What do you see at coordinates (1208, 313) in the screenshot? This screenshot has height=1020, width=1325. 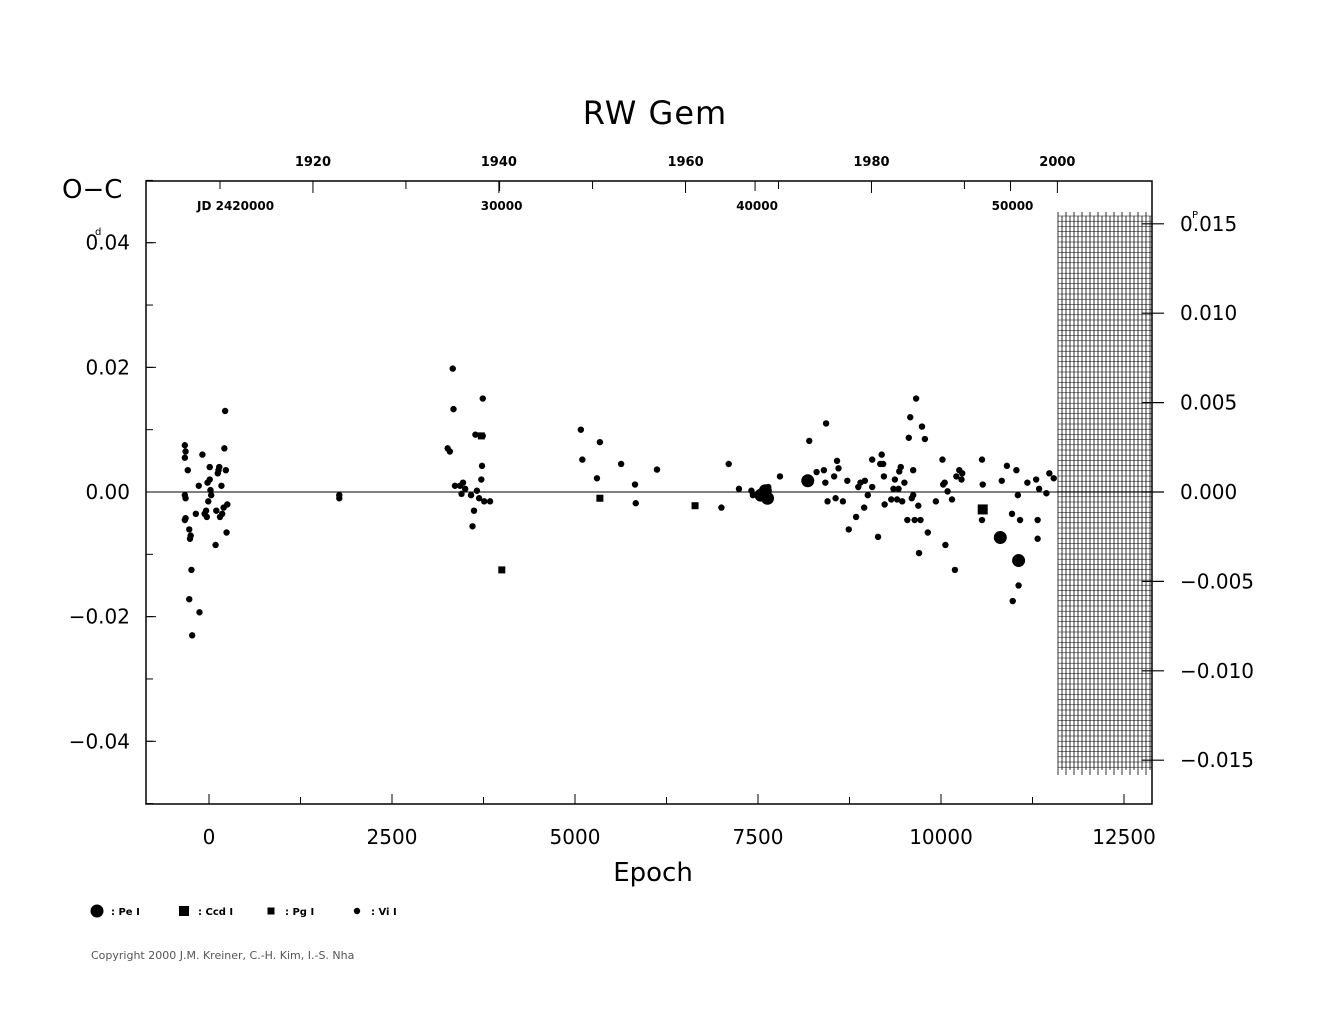 I see `right-tick-label: 0.010` at bounding box center [1208, 313].